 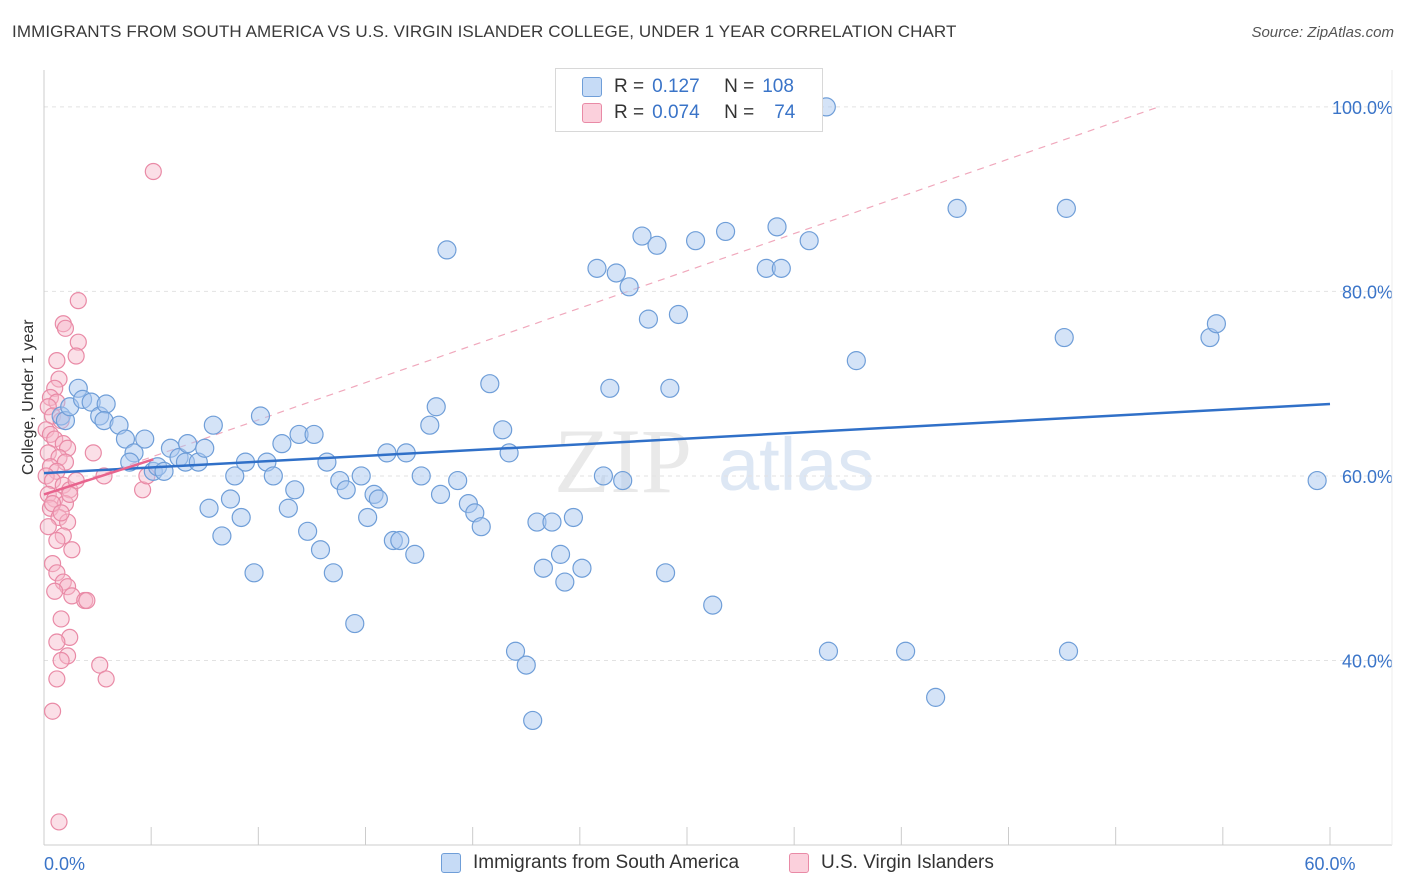 I want to click on legend-n-value: 74, so click(x=785, y=112).